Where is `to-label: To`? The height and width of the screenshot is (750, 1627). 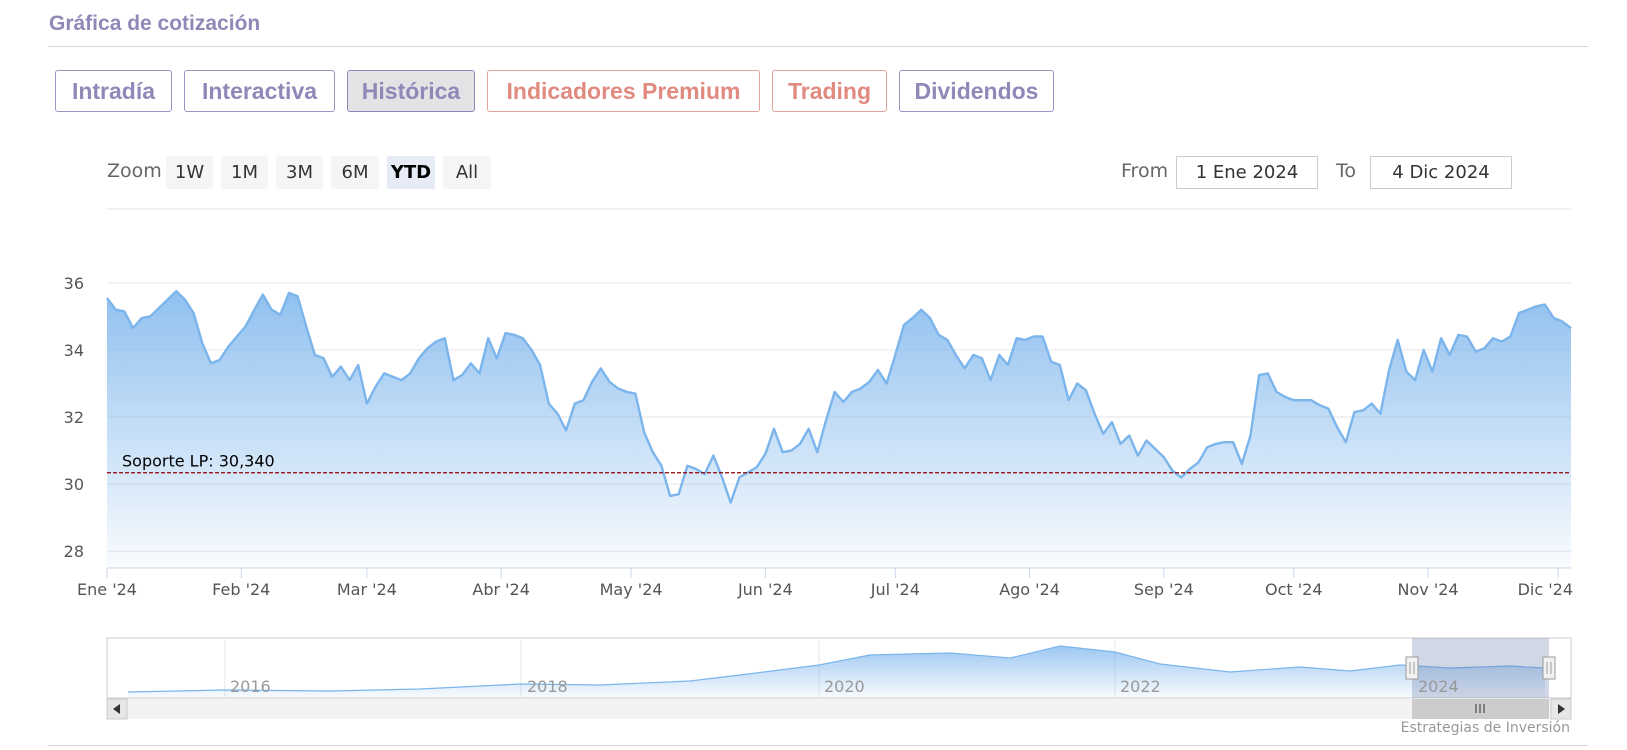 to-label: To is located at coordinates (1346, 171).